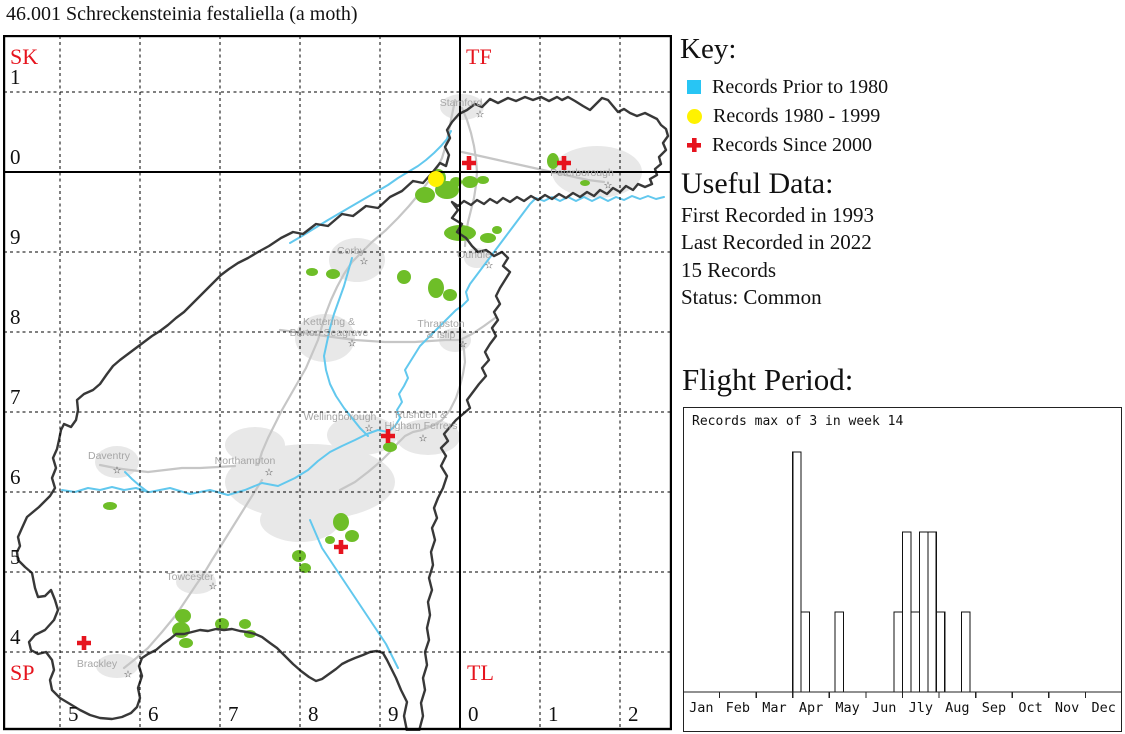  I want to click on grid-letter-tf: TF, so click(479, 56).